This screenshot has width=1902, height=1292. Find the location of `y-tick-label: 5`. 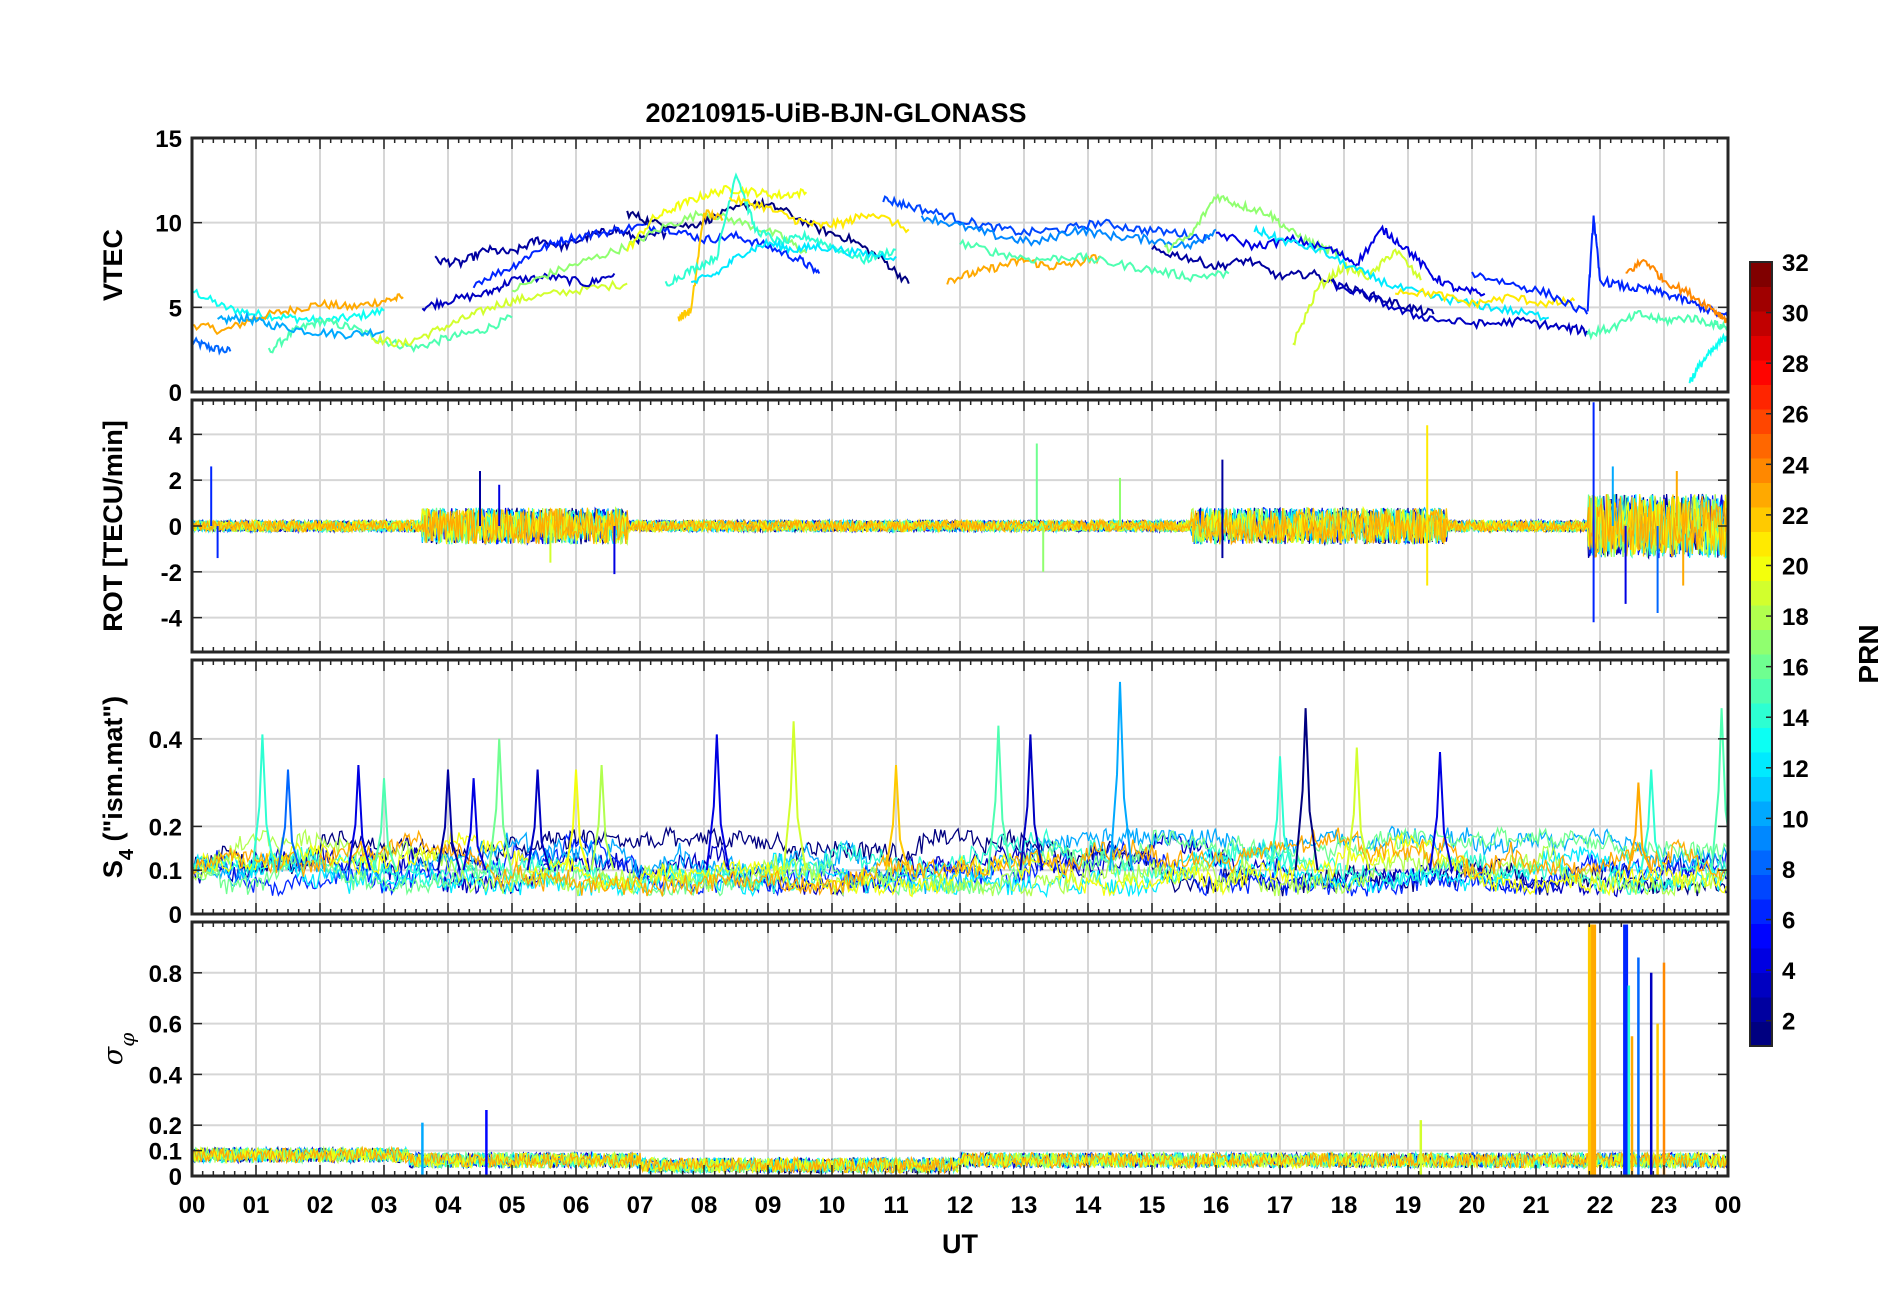

y-tick-label: 5 is located at coordinates (175, 308).